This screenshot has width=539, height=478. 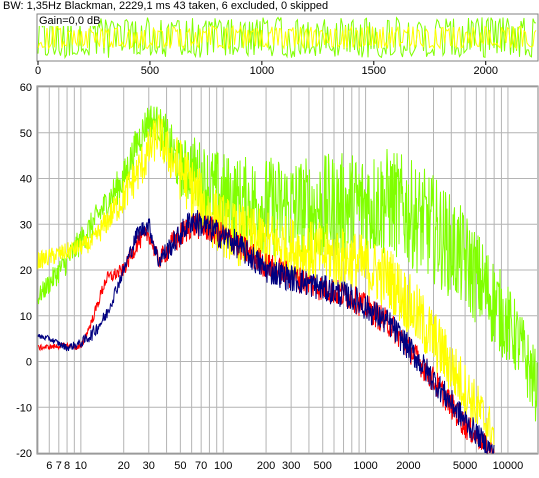 I want to click on y-tick-label: 60, so click(x=26, y=88).